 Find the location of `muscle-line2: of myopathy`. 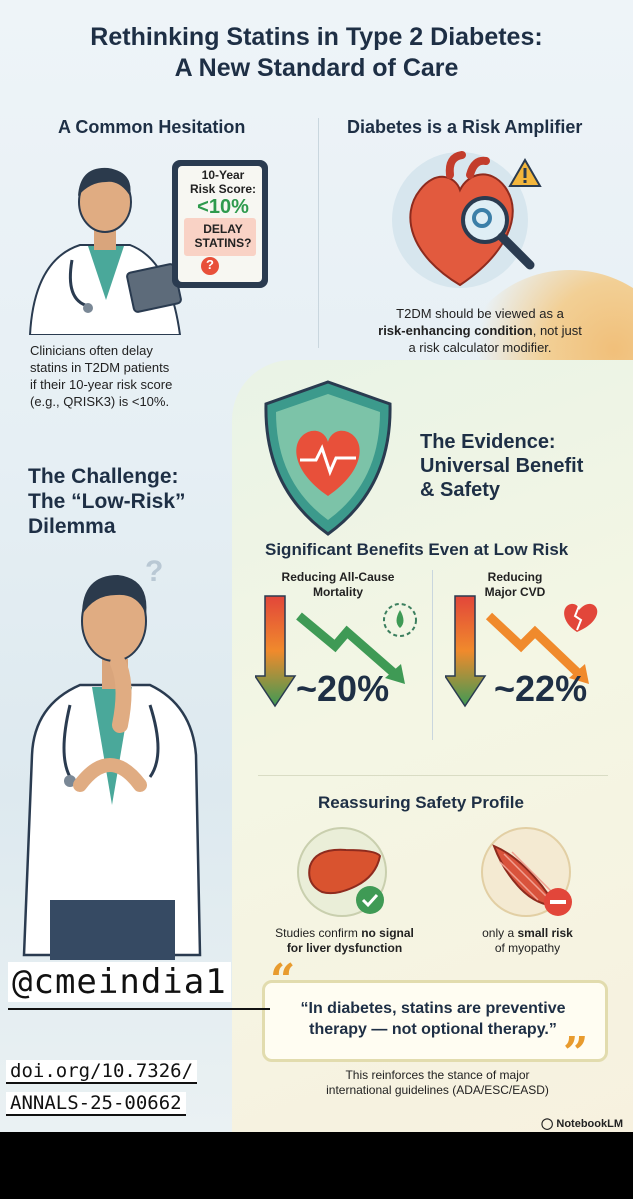

muscle-line2: of myopathy is located at coordinates (527, 948).